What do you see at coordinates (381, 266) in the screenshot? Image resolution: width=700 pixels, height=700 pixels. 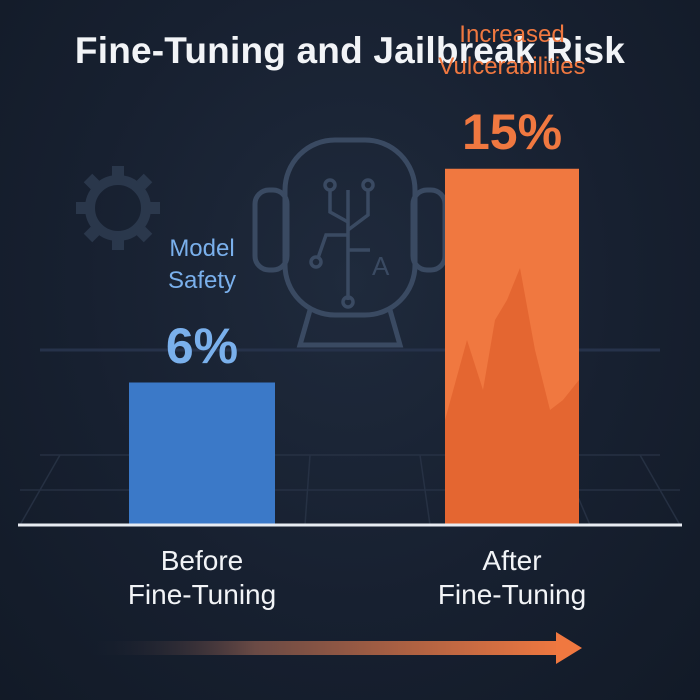 I see `svg-text: A` at bounding box center [381, 266].